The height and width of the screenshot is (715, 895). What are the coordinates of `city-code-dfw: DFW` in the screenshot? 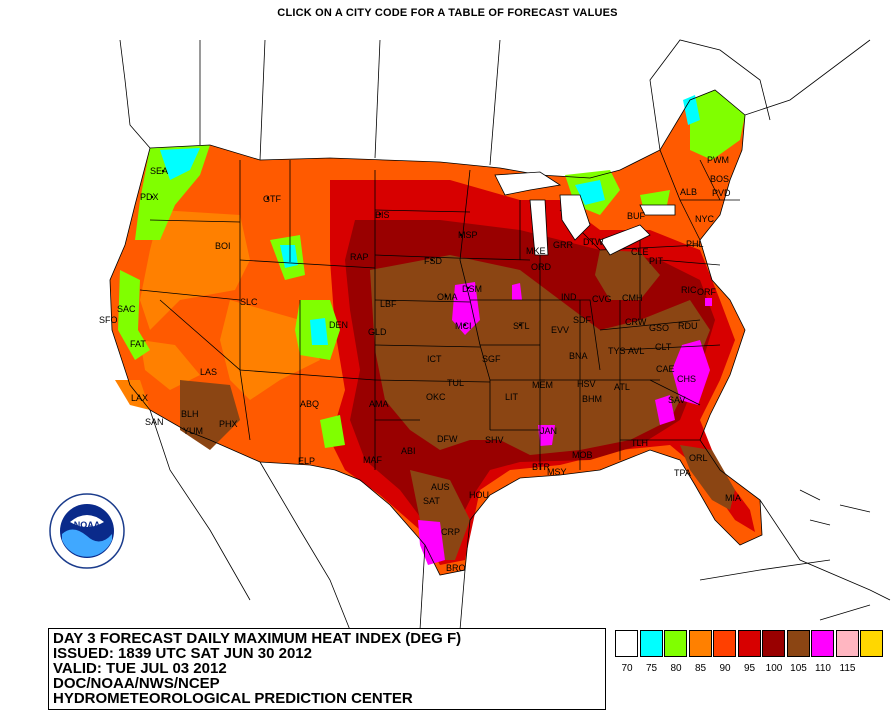 It's located at (447, 439).